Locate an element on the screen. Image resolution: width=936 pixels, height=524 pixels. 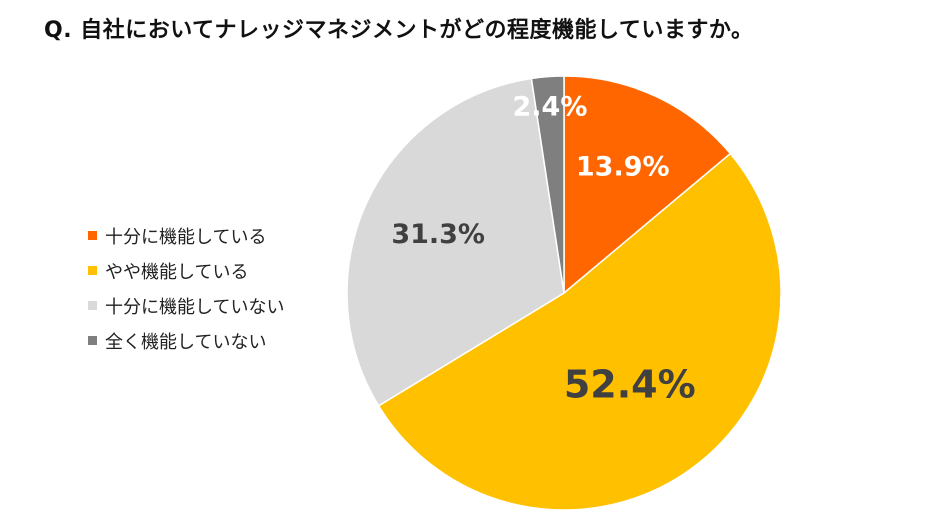
legend-label: 十分に機能していない is located at coordinates (195, 307).